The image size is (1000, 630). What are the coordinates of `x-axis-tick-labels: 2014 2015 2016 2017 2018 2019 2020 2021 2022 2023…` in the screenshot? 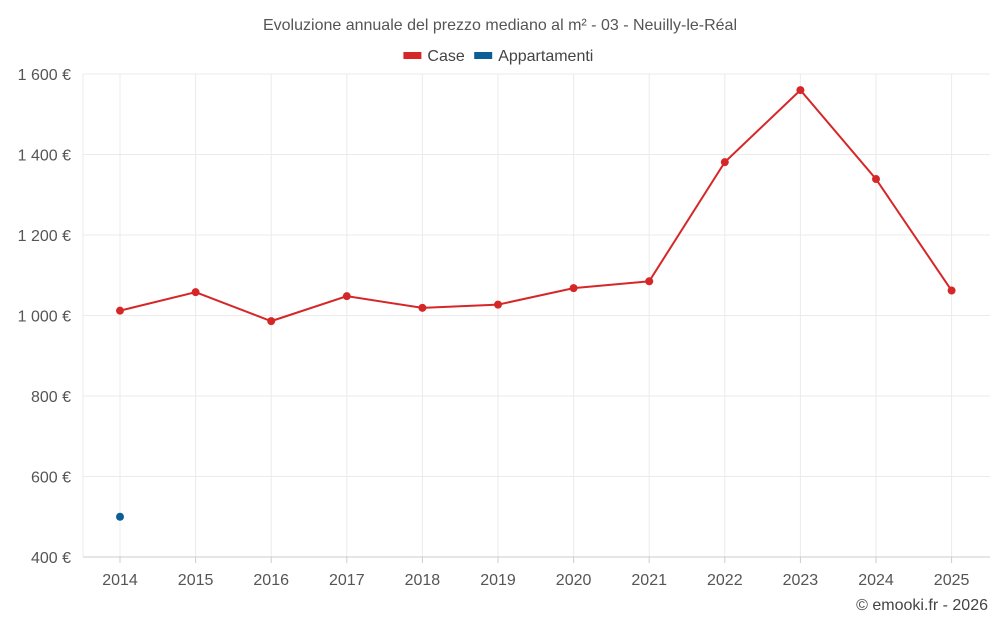 It's located at (535, 580).